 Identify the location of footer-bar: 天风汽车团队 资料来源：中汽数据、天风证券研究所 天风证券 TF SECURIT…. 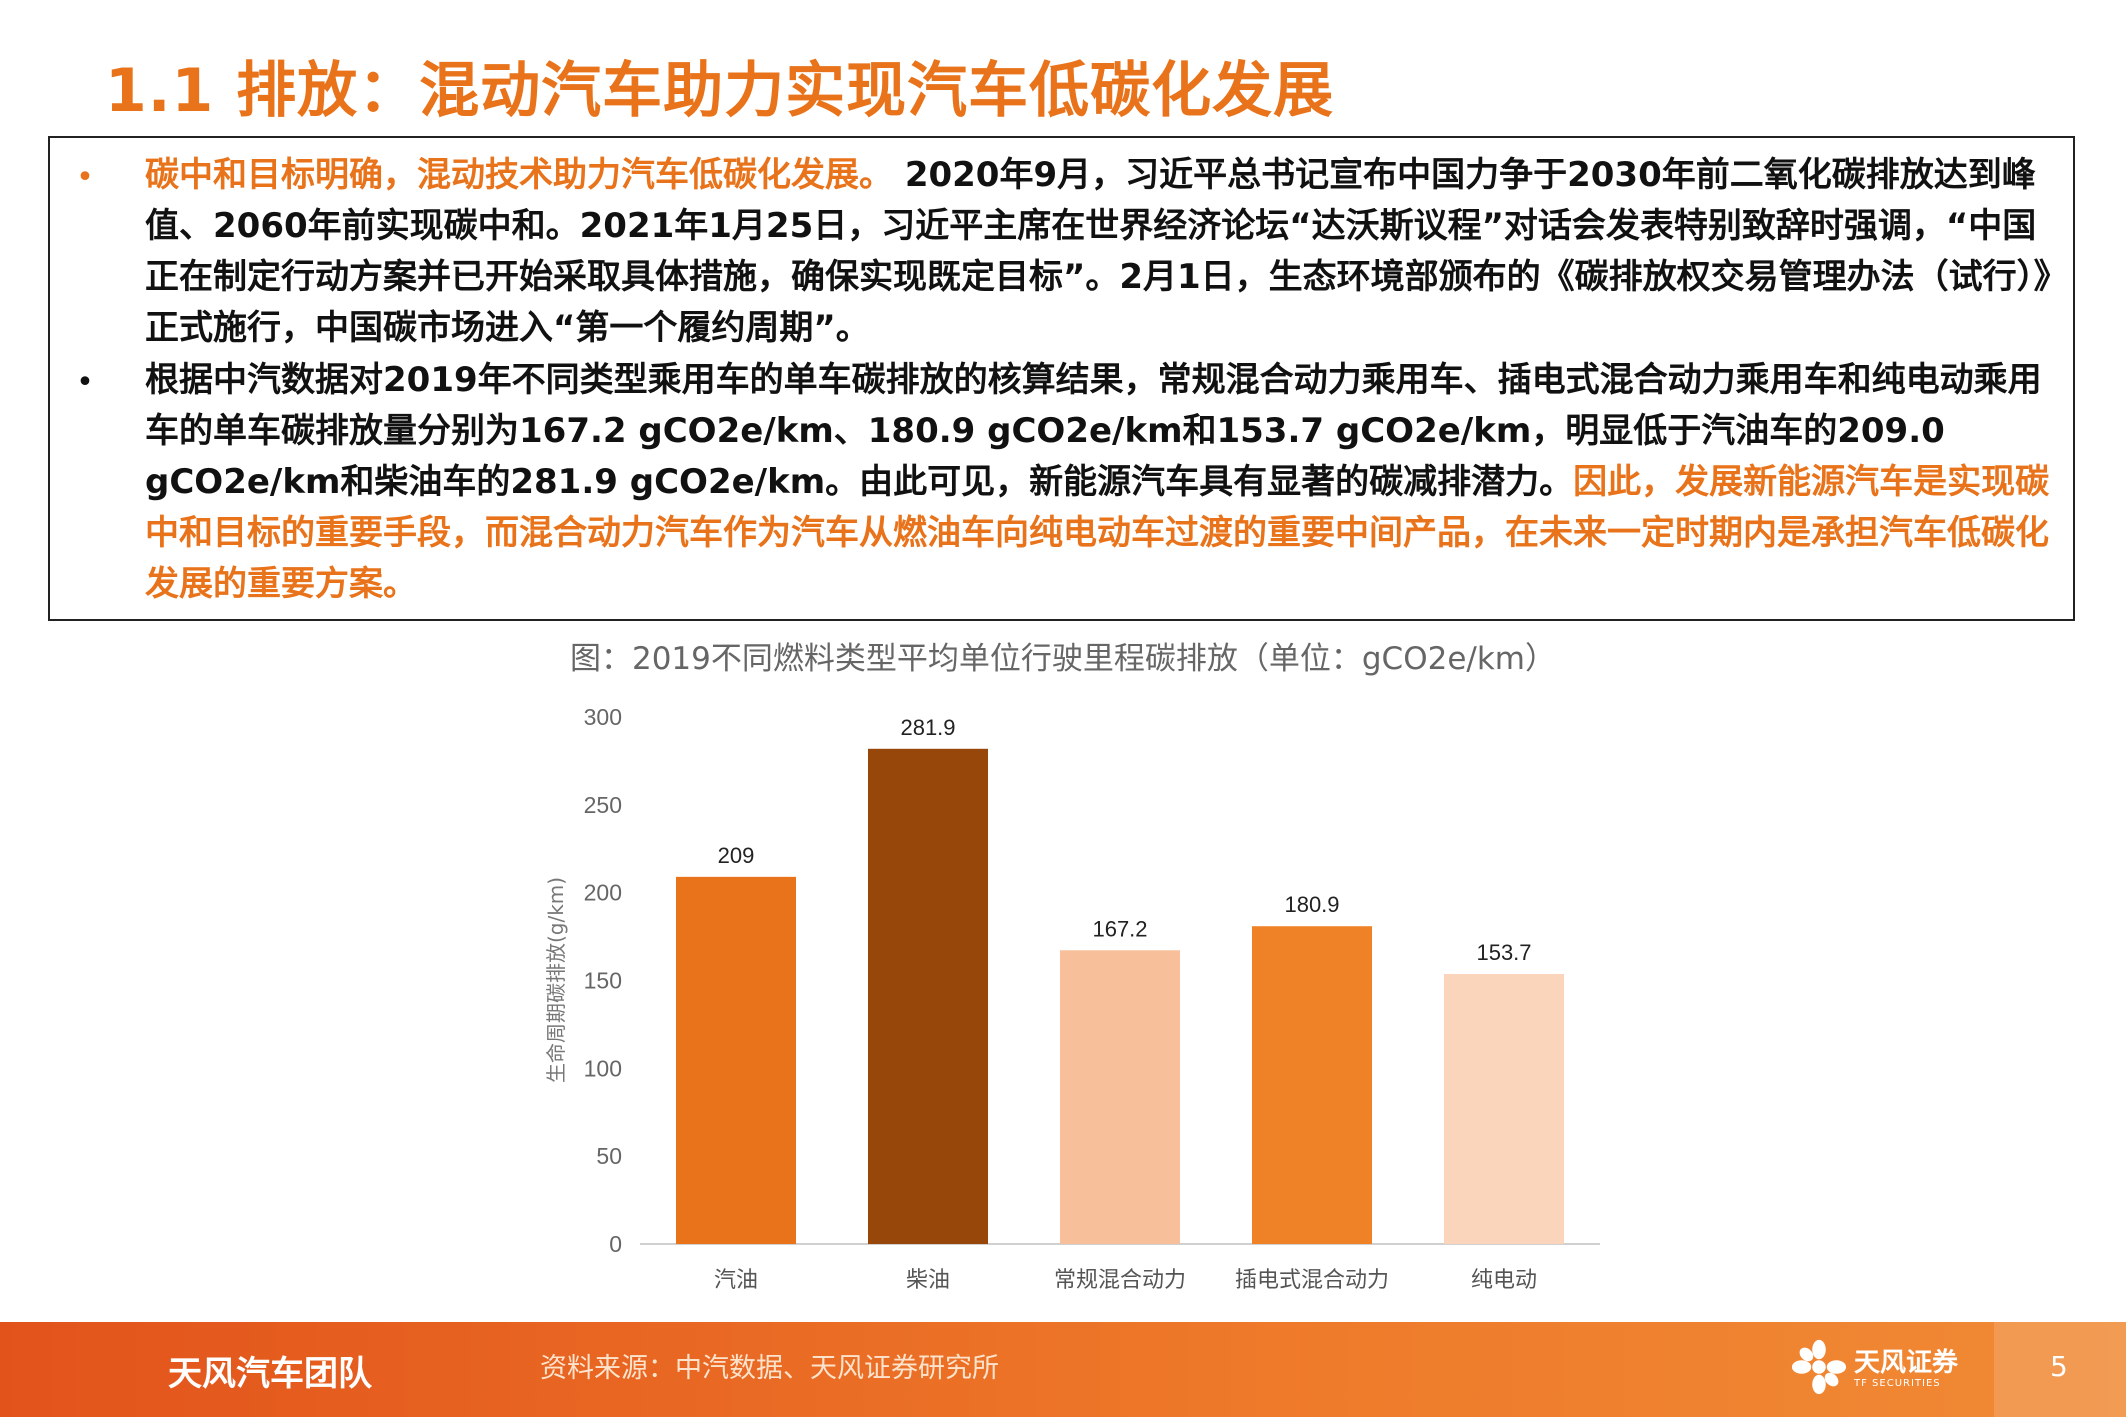
(1063, 1369).